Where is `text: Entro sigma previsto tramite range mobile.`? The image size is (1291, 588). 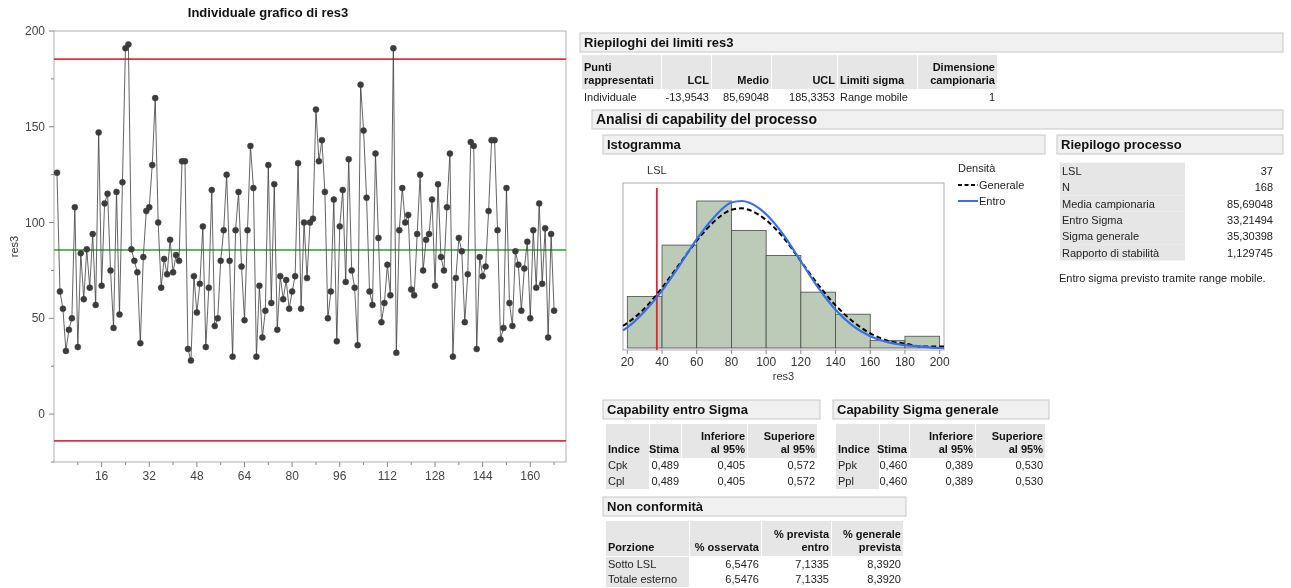
text: Entro sigma previsto tramite range mobile. is located at coordinates (1162, 278).